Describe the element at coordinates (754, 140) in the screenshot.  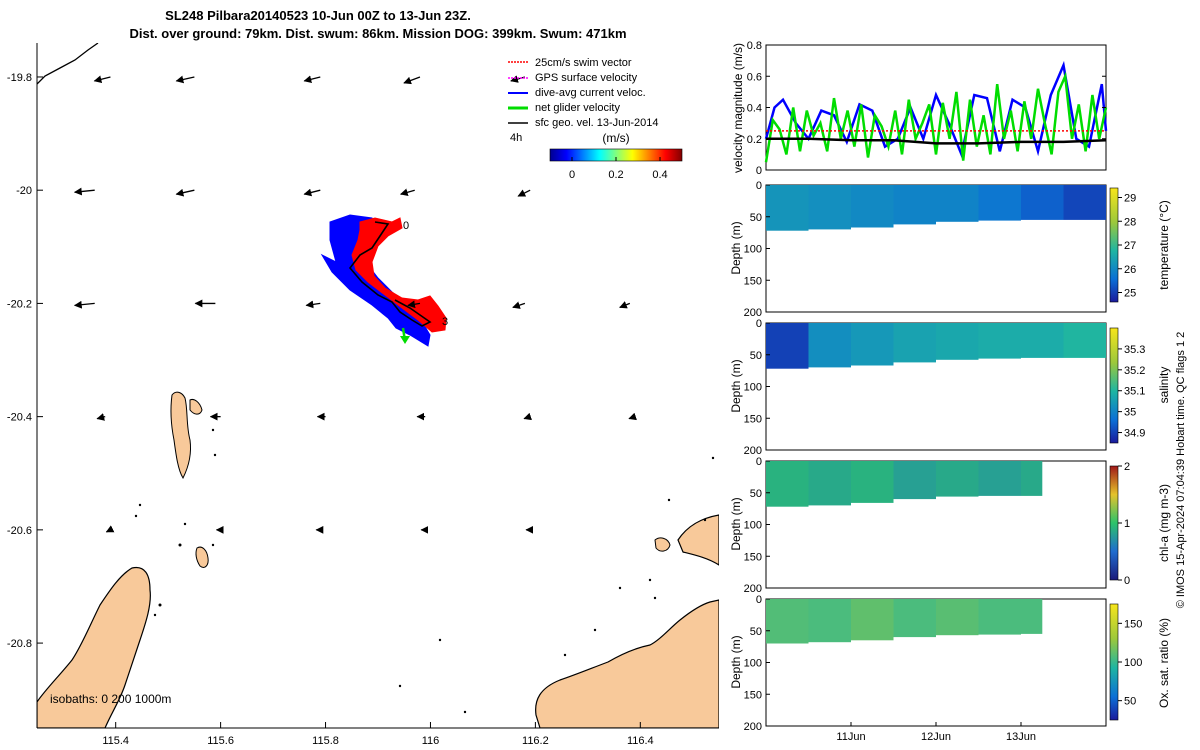
I see `velocity-ytick-label: 0.2` at that location.